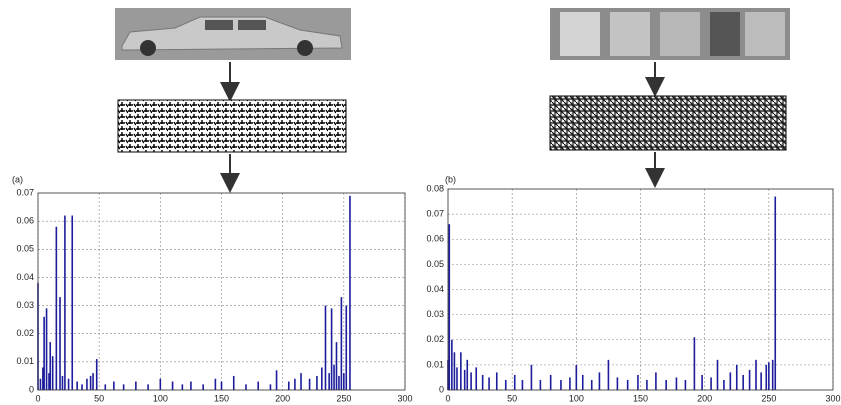  What do you see at coordinates (343, 398) in the screenshot?
I see `x-tick-label: 250` at bounding box center [343, 398].